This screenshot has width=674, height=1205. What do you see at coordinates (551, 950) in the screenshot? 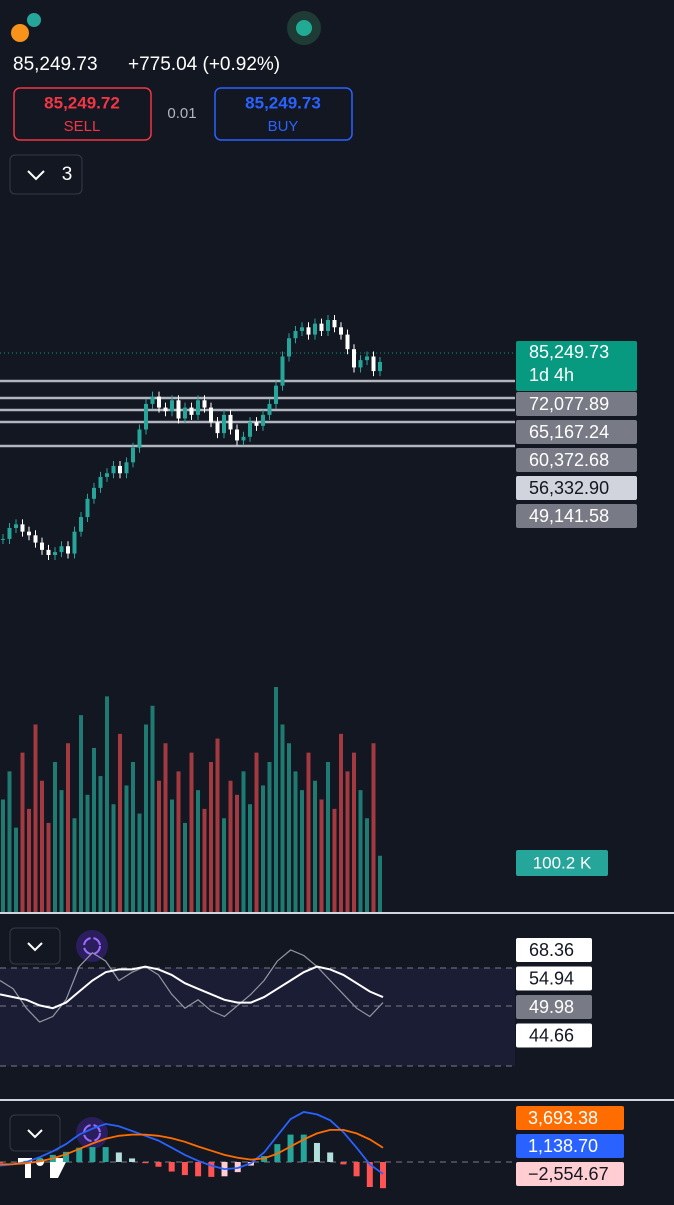
I see `rsi-label: 68.36` at bounding box center [551, 950].